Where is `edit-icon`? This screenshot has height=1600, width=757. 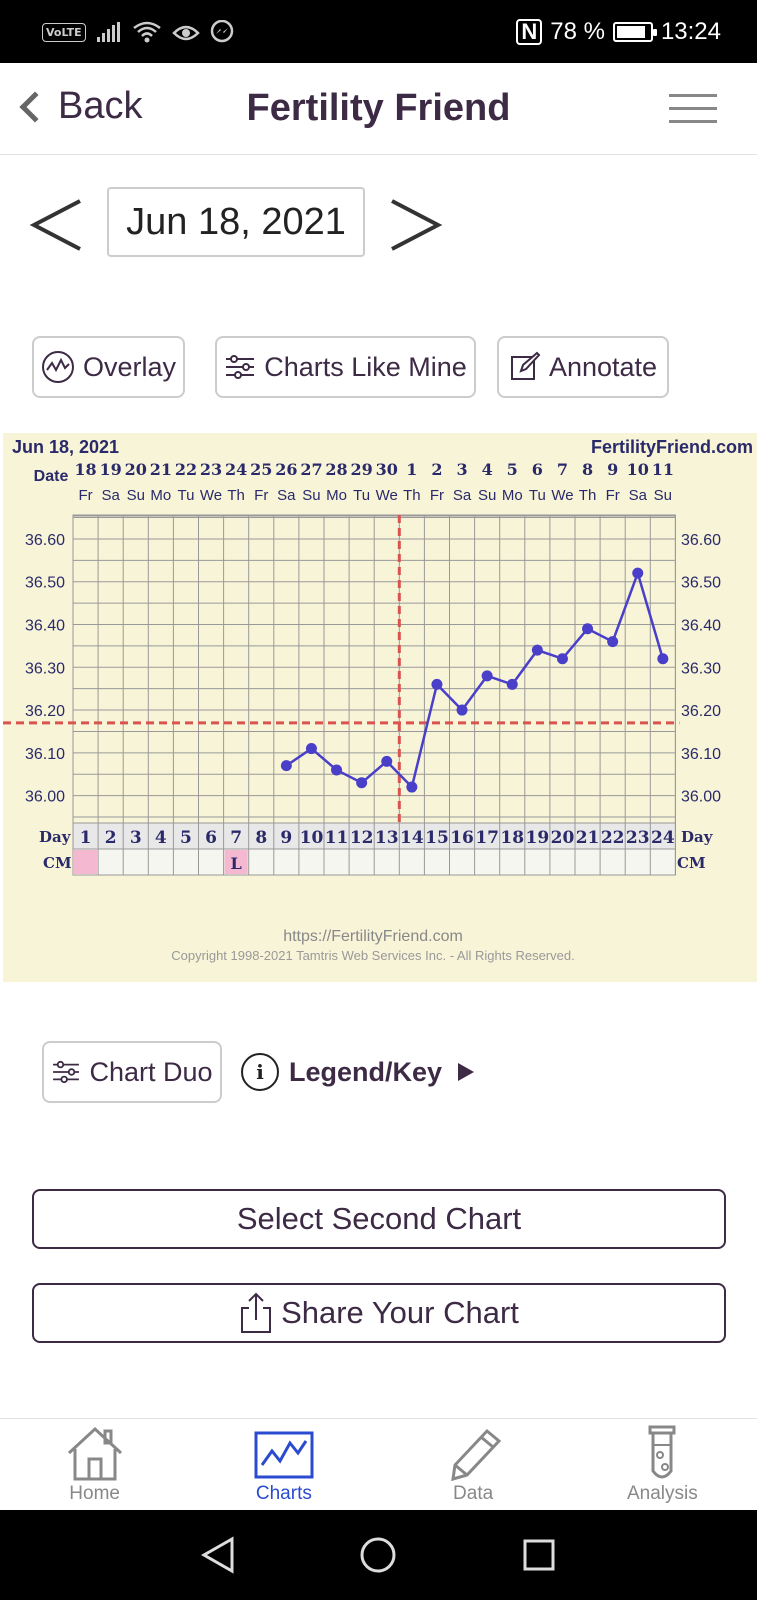
edit-icon is located at coordinates (525, 365).